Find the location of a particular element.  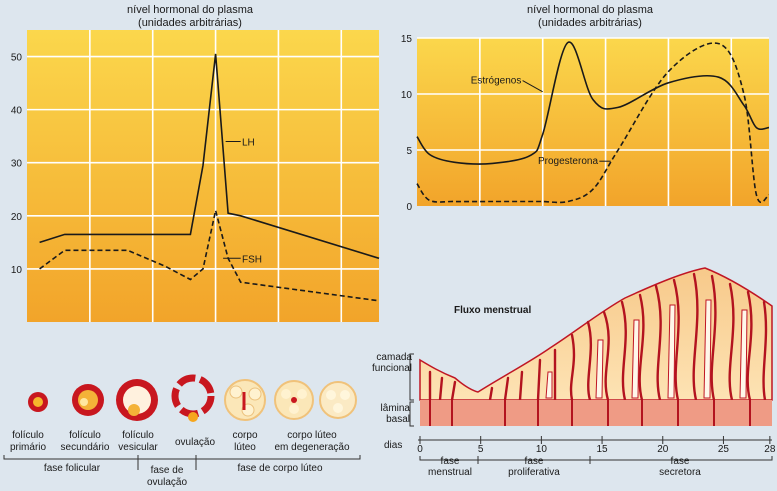

stage-corpus-luteum: corpo lúteo is located at coordinates (245, 442).